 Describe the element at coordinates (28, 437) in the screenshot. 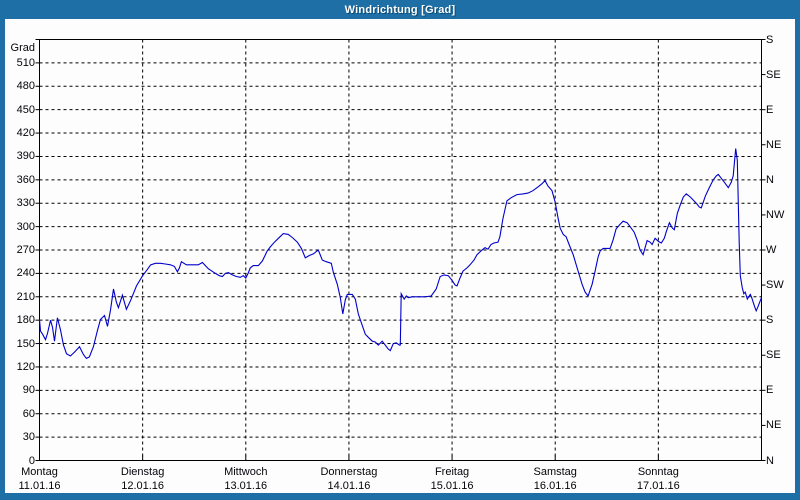

I see `y-tick-label: 30` at that location.